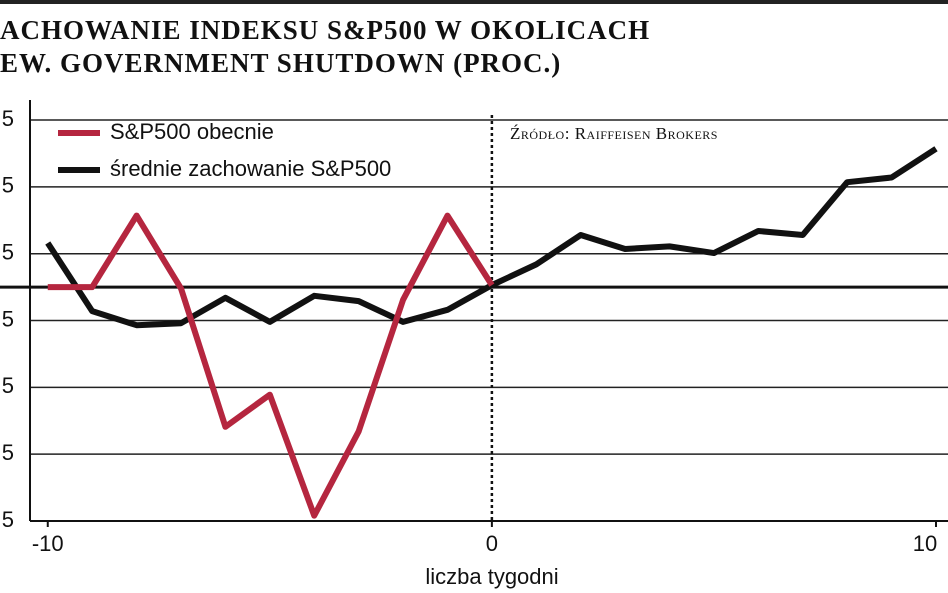  What do you see at coordinates (250, 168) in the screenshot?
I see `legend-label: średnie zachowanie S&P500` at bounding box center [250, 168].